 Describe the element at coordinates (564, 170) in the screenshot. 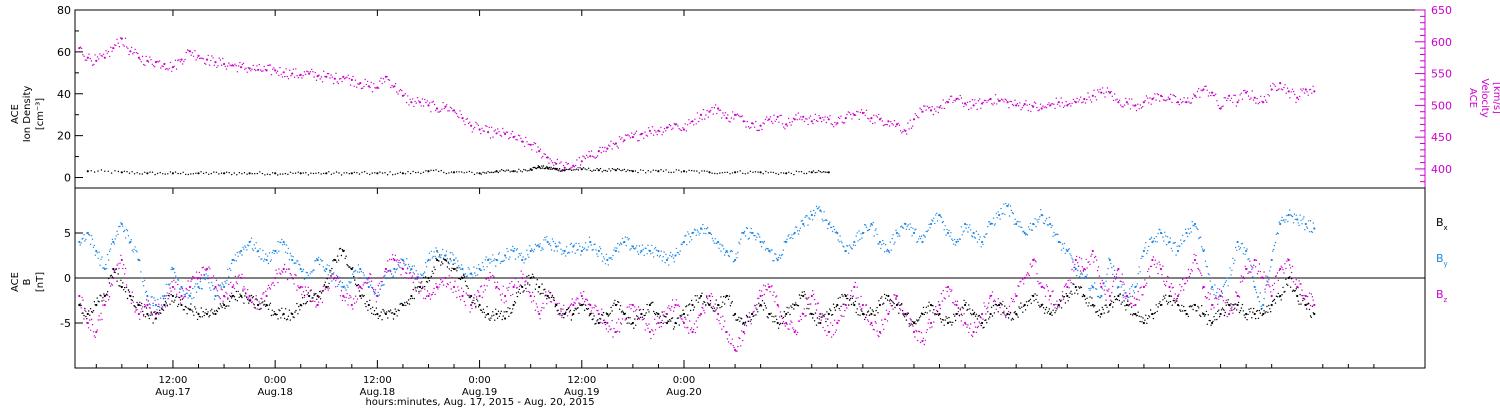

I see `density-point` at that location.